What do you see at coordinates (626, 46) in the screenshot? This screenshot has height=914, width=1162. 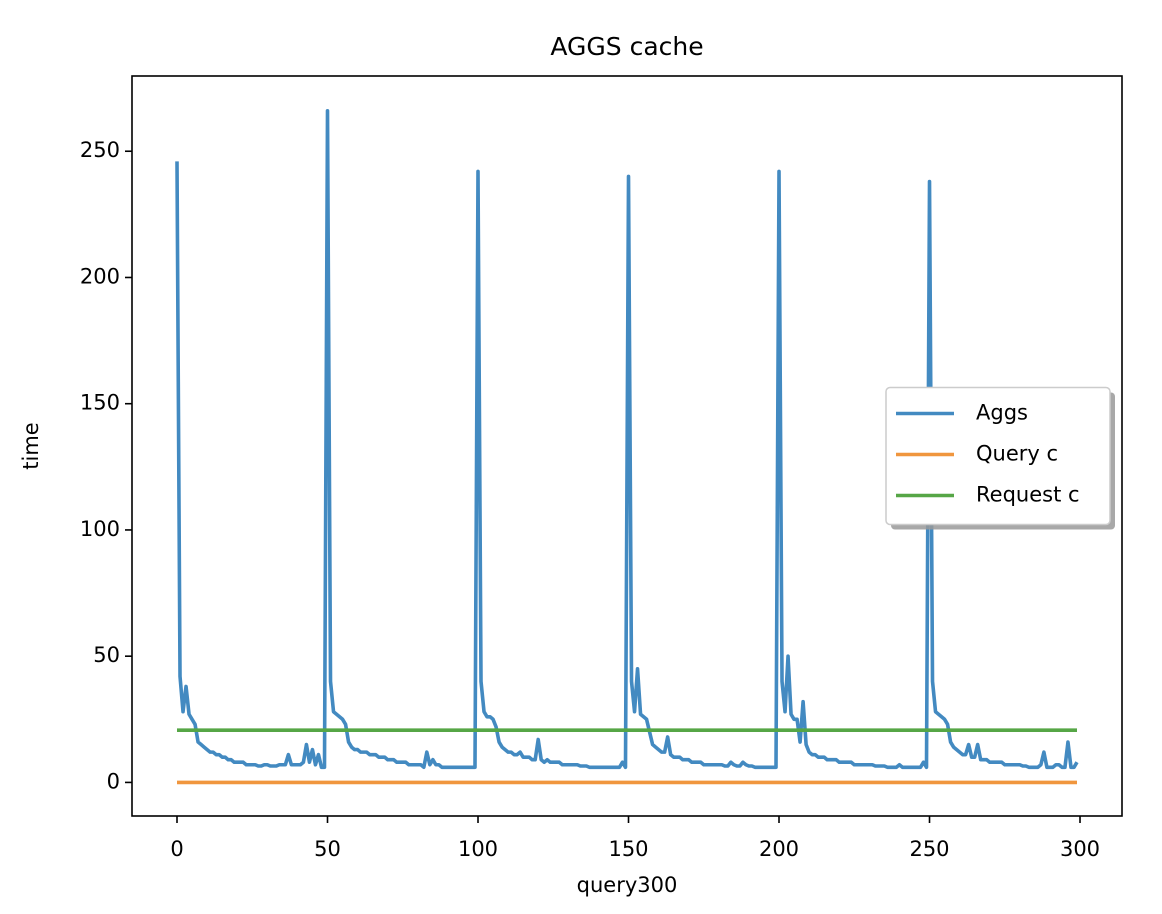 I see `chart-title: AGGS cache` at bounding box center [626, 46].